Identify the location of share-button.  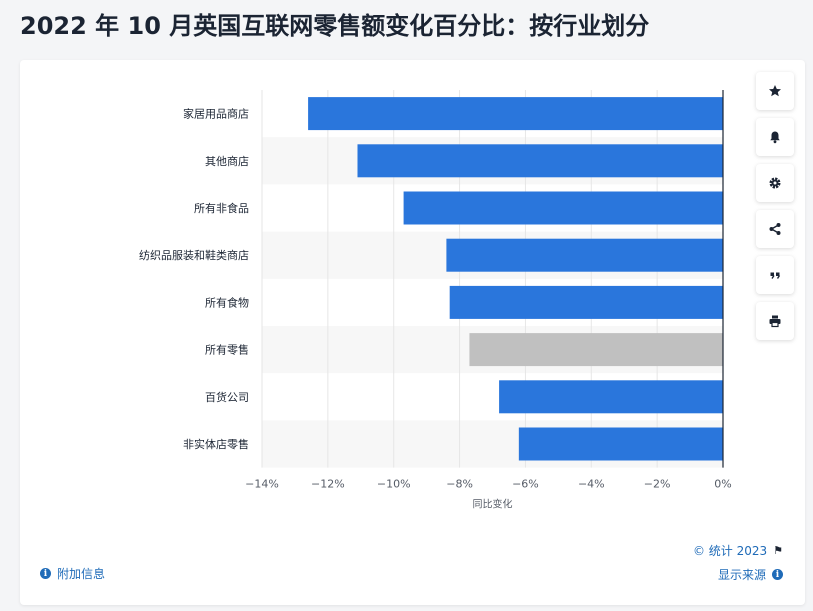
(775, 229).